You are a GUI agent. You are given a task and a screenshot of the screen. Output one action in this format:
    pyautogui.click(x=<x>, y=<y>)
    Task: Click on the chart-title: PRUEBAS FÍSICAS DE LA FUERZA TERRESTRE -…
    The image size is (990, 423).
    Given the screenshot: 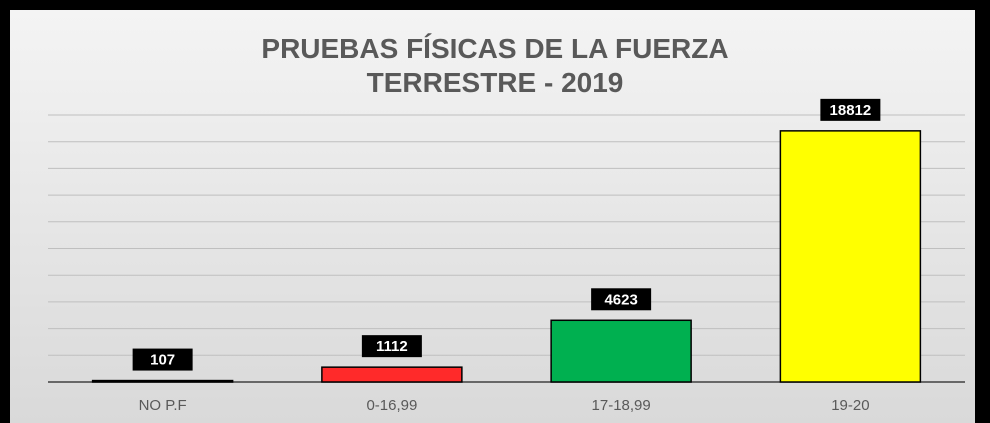 What is the action you would take?
    pyautogui.click(x=495, y=65)
    